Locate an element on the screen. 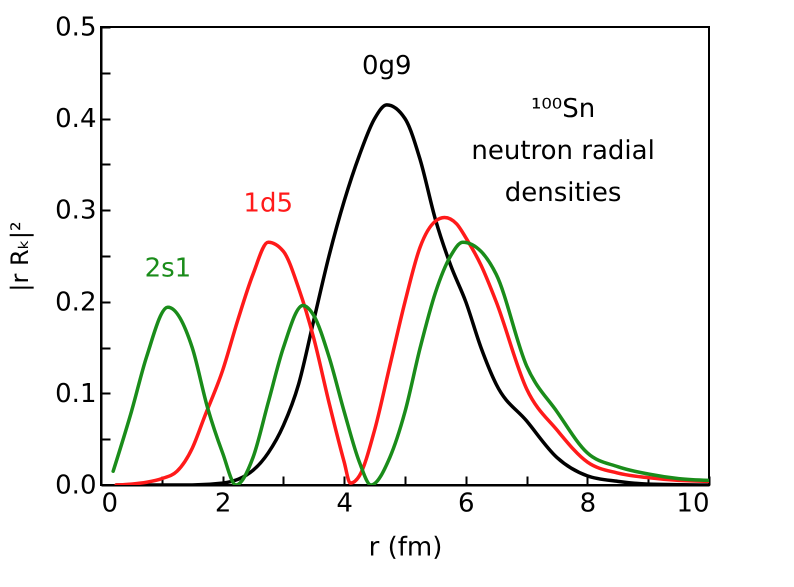  y-axis-title: |r Rₖ|² is located at coordinates (20, 256).